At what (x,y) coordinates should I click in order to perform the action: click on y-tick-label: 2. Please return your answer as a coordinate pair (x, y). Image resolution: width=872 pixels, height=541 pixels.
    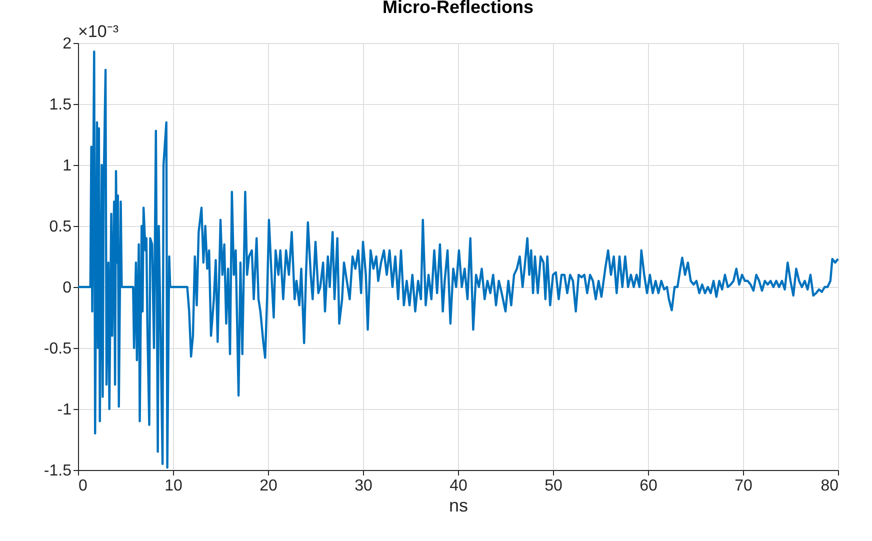
    Looking at the image, I should click on (67, 44).